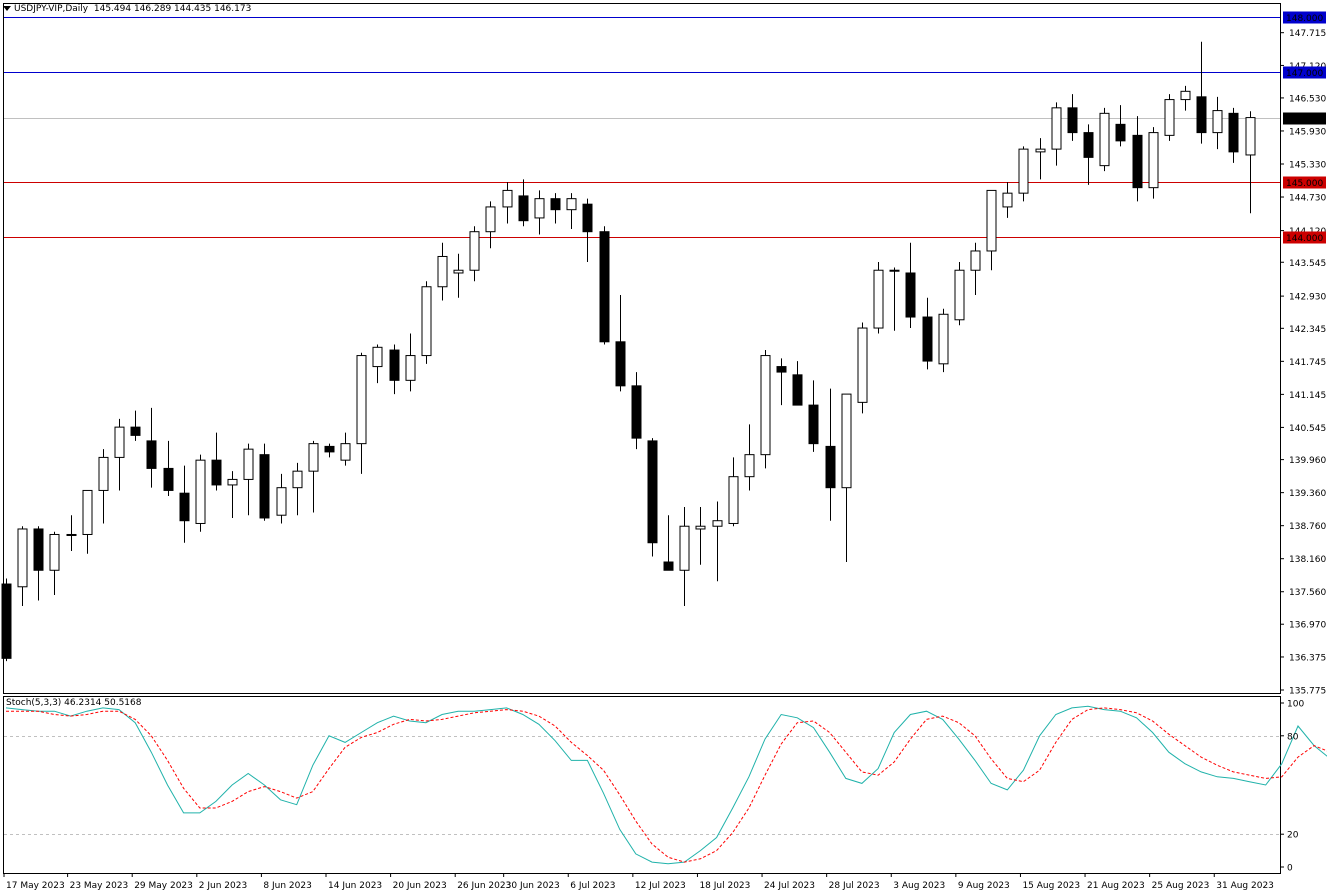  Describe the element at coordinates (1304, 237) in the screenshot. I see `level-tag-bg-144.000` at that location.